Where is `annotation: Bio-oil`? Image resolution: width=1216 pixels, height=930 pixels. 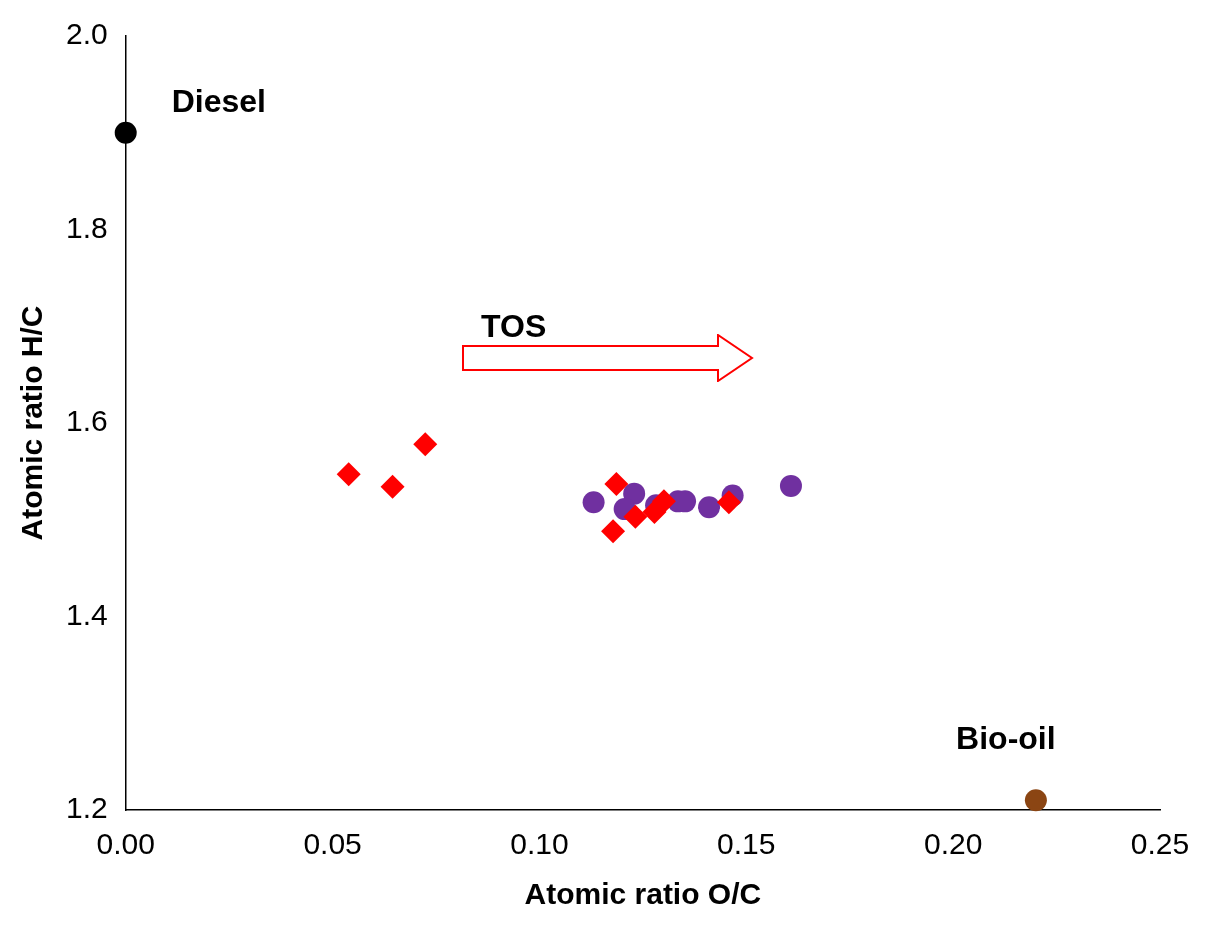
annotation: Bio-oil is located at coordinates (1006, 738).